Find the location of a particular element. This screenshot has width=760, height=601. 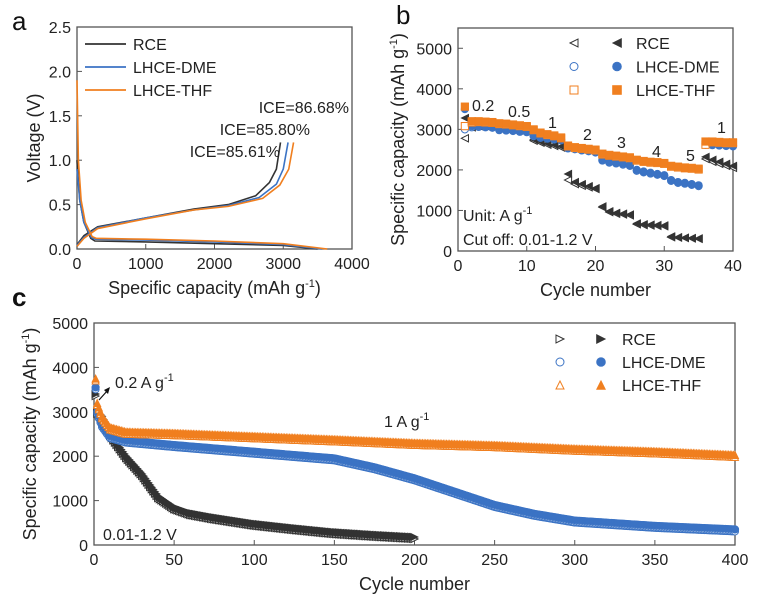

y-tick-label: 0 is located at coordinates (447, 252).